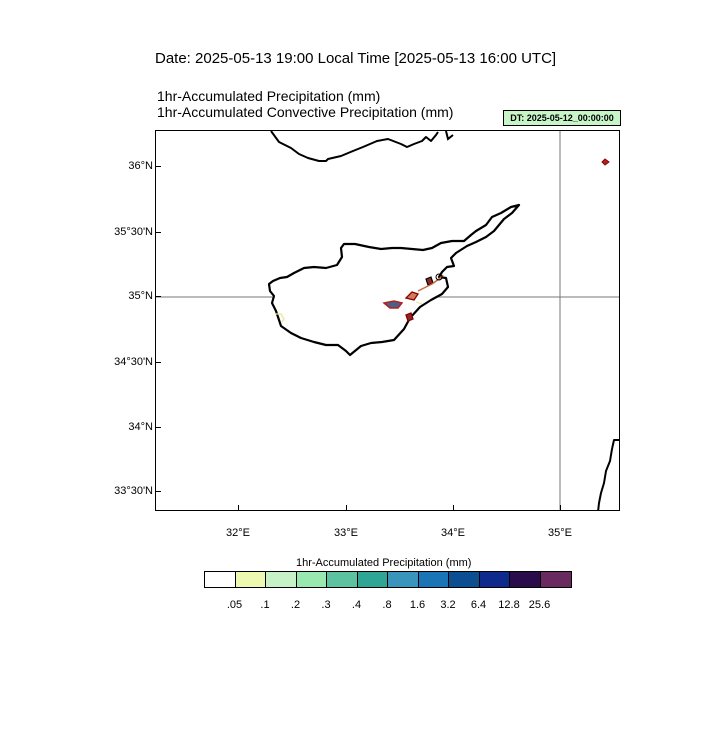 The image size is (720, 756). What do you see at coordinates (562, 118) in the screenshot?
I see `dt-badge: DT: 2025-05-12_00:00:00` at bounding box center [562, 118].